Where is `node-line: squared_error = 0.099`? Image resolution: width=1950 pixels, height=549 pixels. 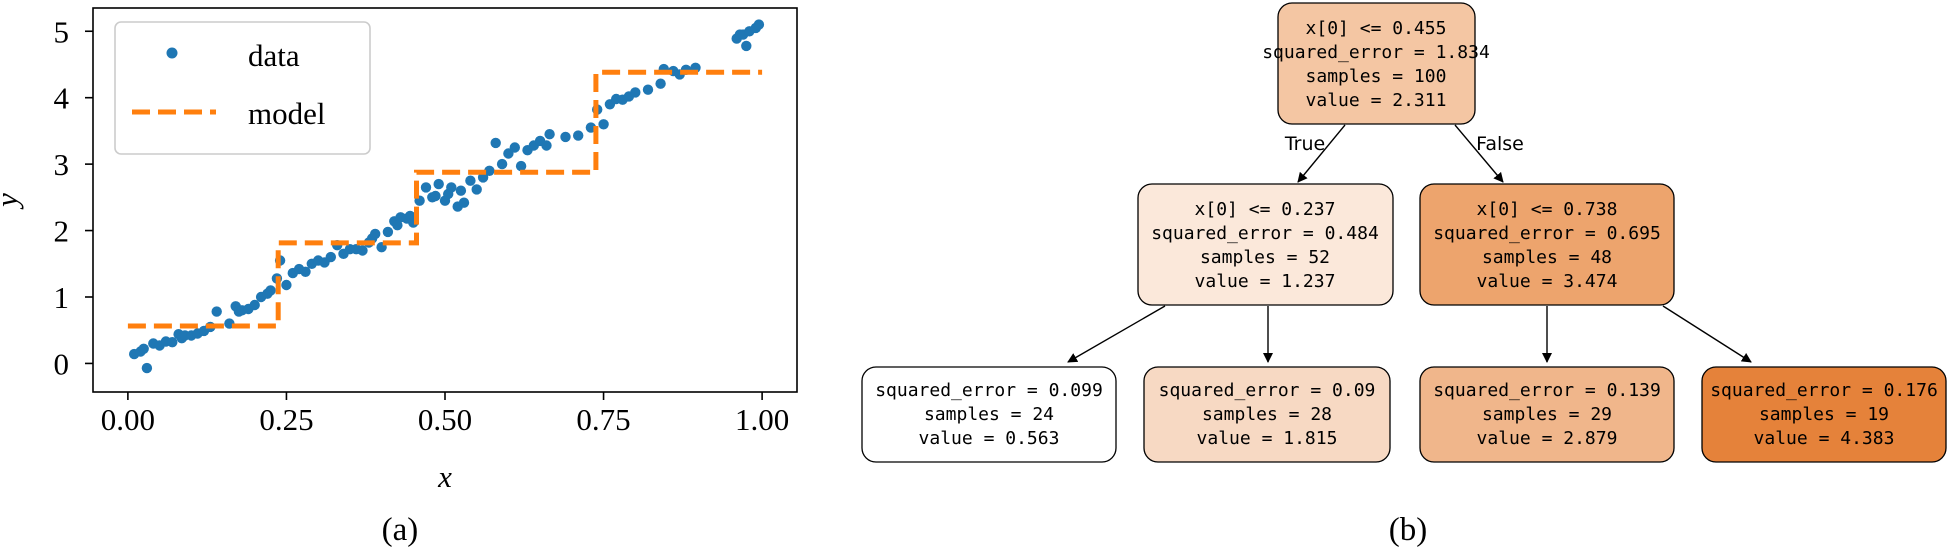
node-line: squared_error = 0.099 is located at coordinates (989, 390).